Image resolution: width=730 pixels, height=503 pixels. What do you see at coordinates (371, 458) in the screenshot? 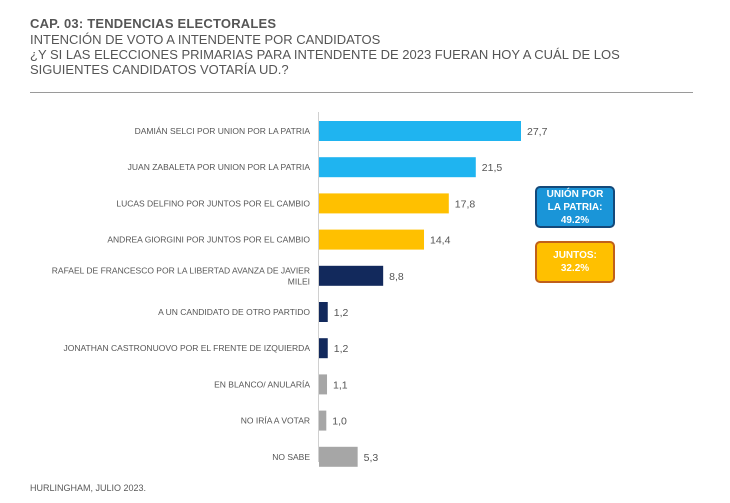
I see `value-label: 5,3` at bounding box center [371, 458].